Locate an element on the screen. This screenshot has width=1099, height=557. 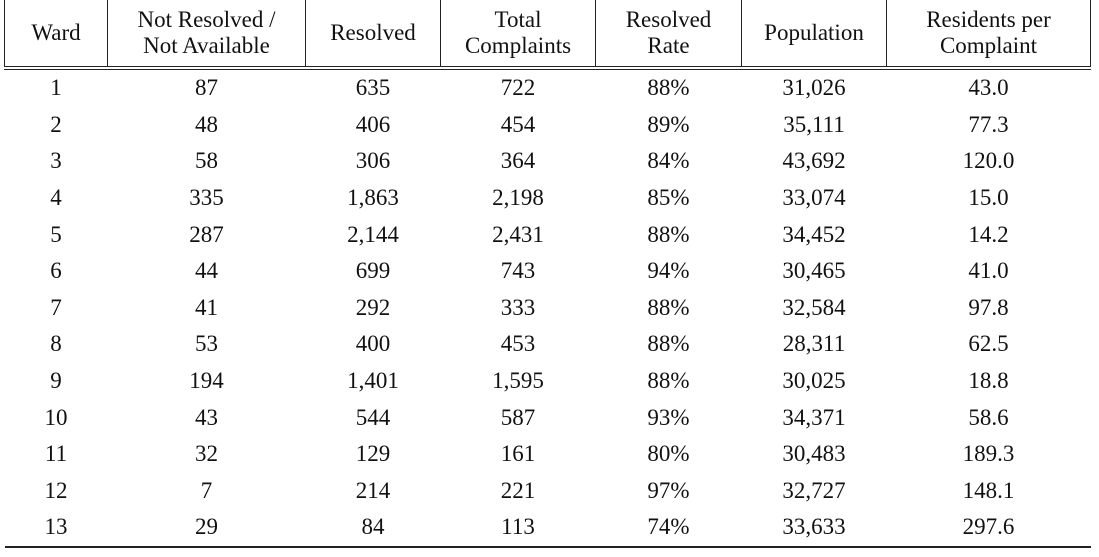
table-row: 4 335 1,863 2,198 85% 33,074 15.0 is located at coordinates (548, 198).